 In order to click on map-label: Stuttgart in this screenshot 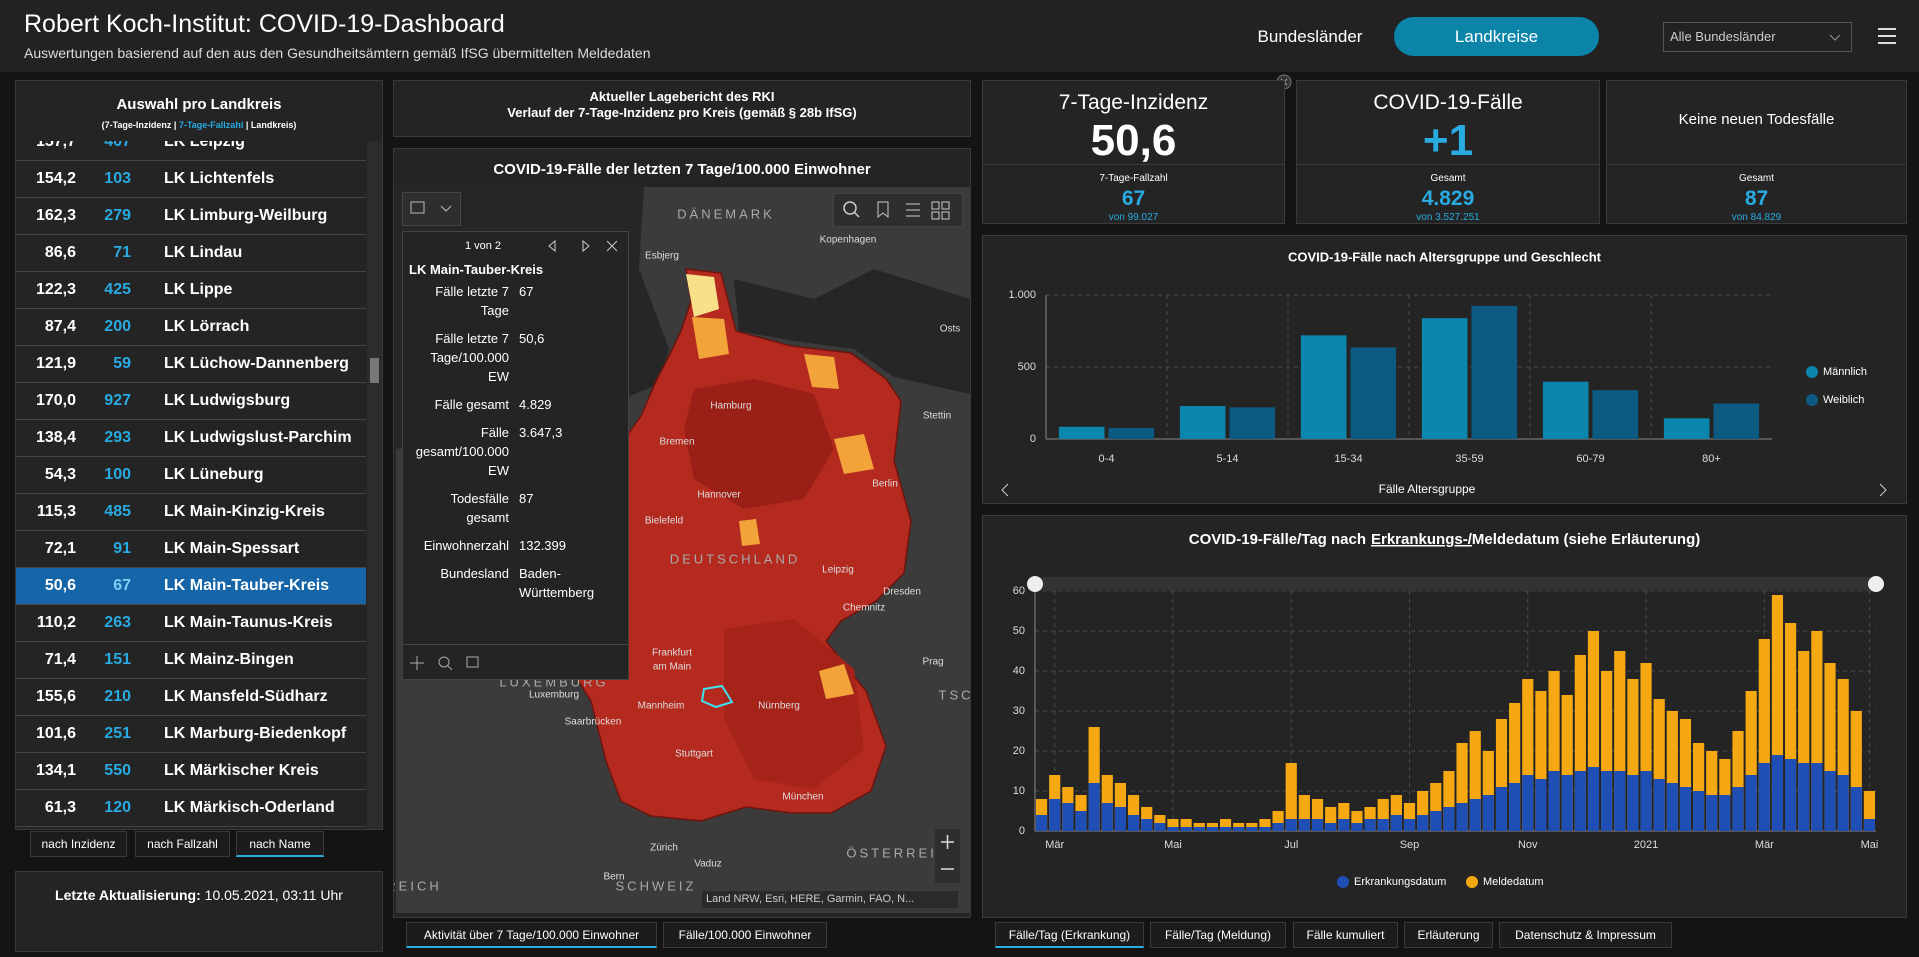, I will do `click(694, 754)`.